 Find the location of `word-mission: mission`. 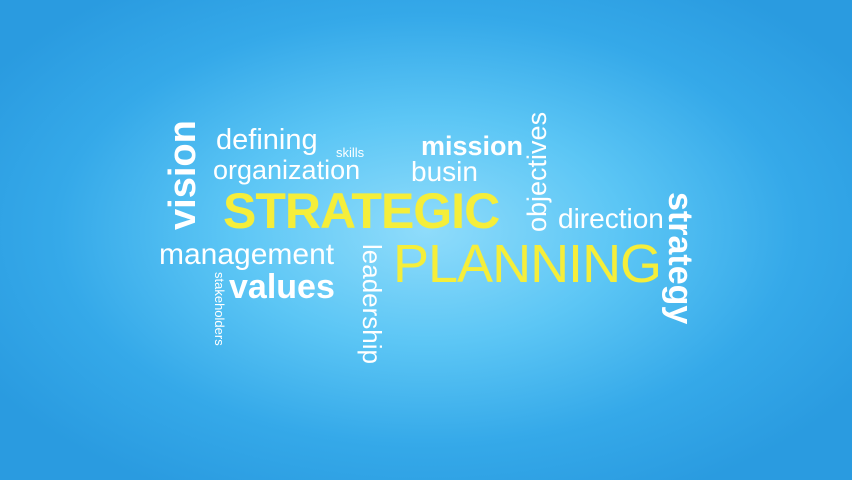

word-mission: mission is located at coordinates (472, 146).